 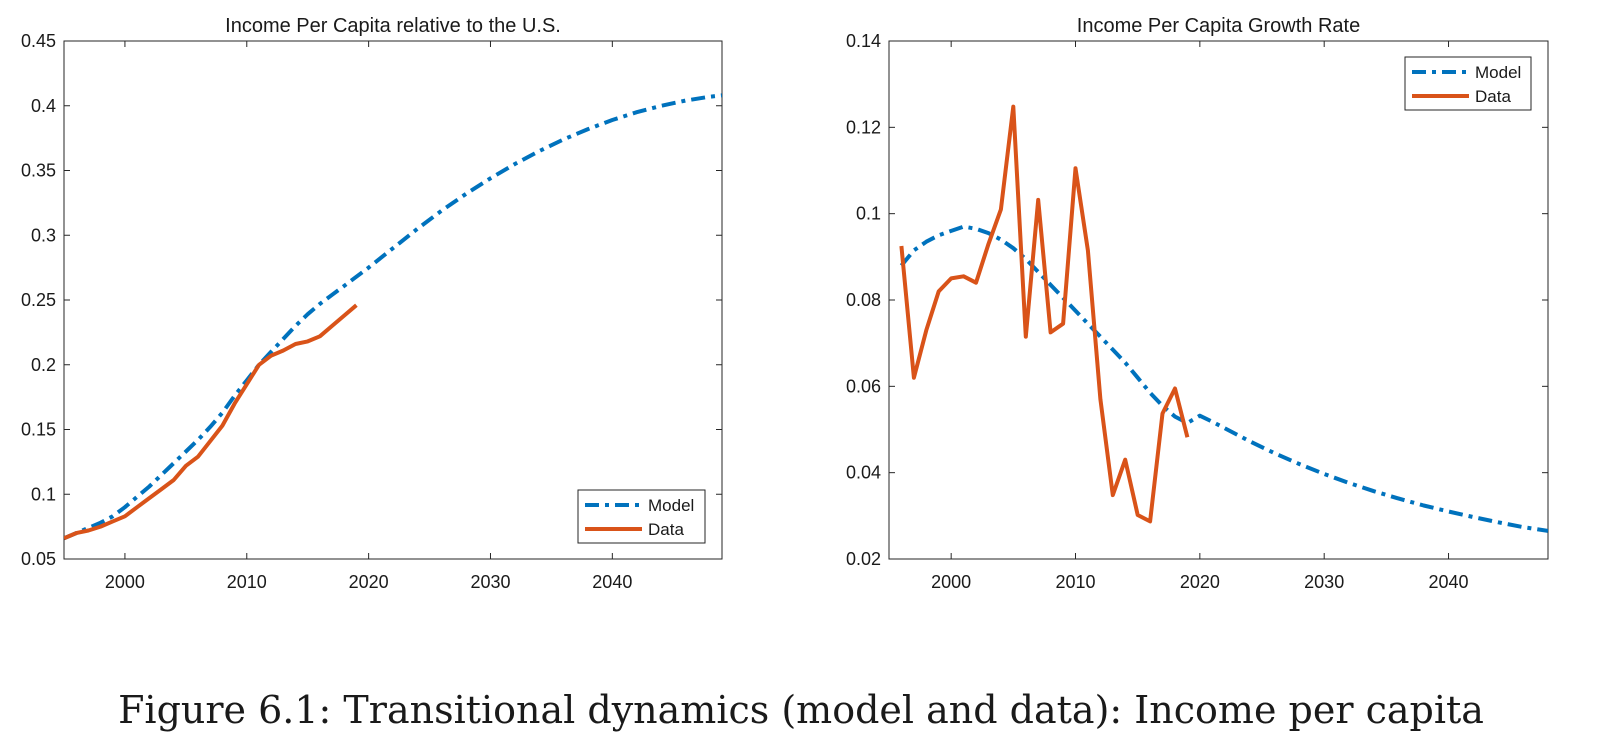 I want to click on y-tick-label: 0.14, so click(x=863, y=41).